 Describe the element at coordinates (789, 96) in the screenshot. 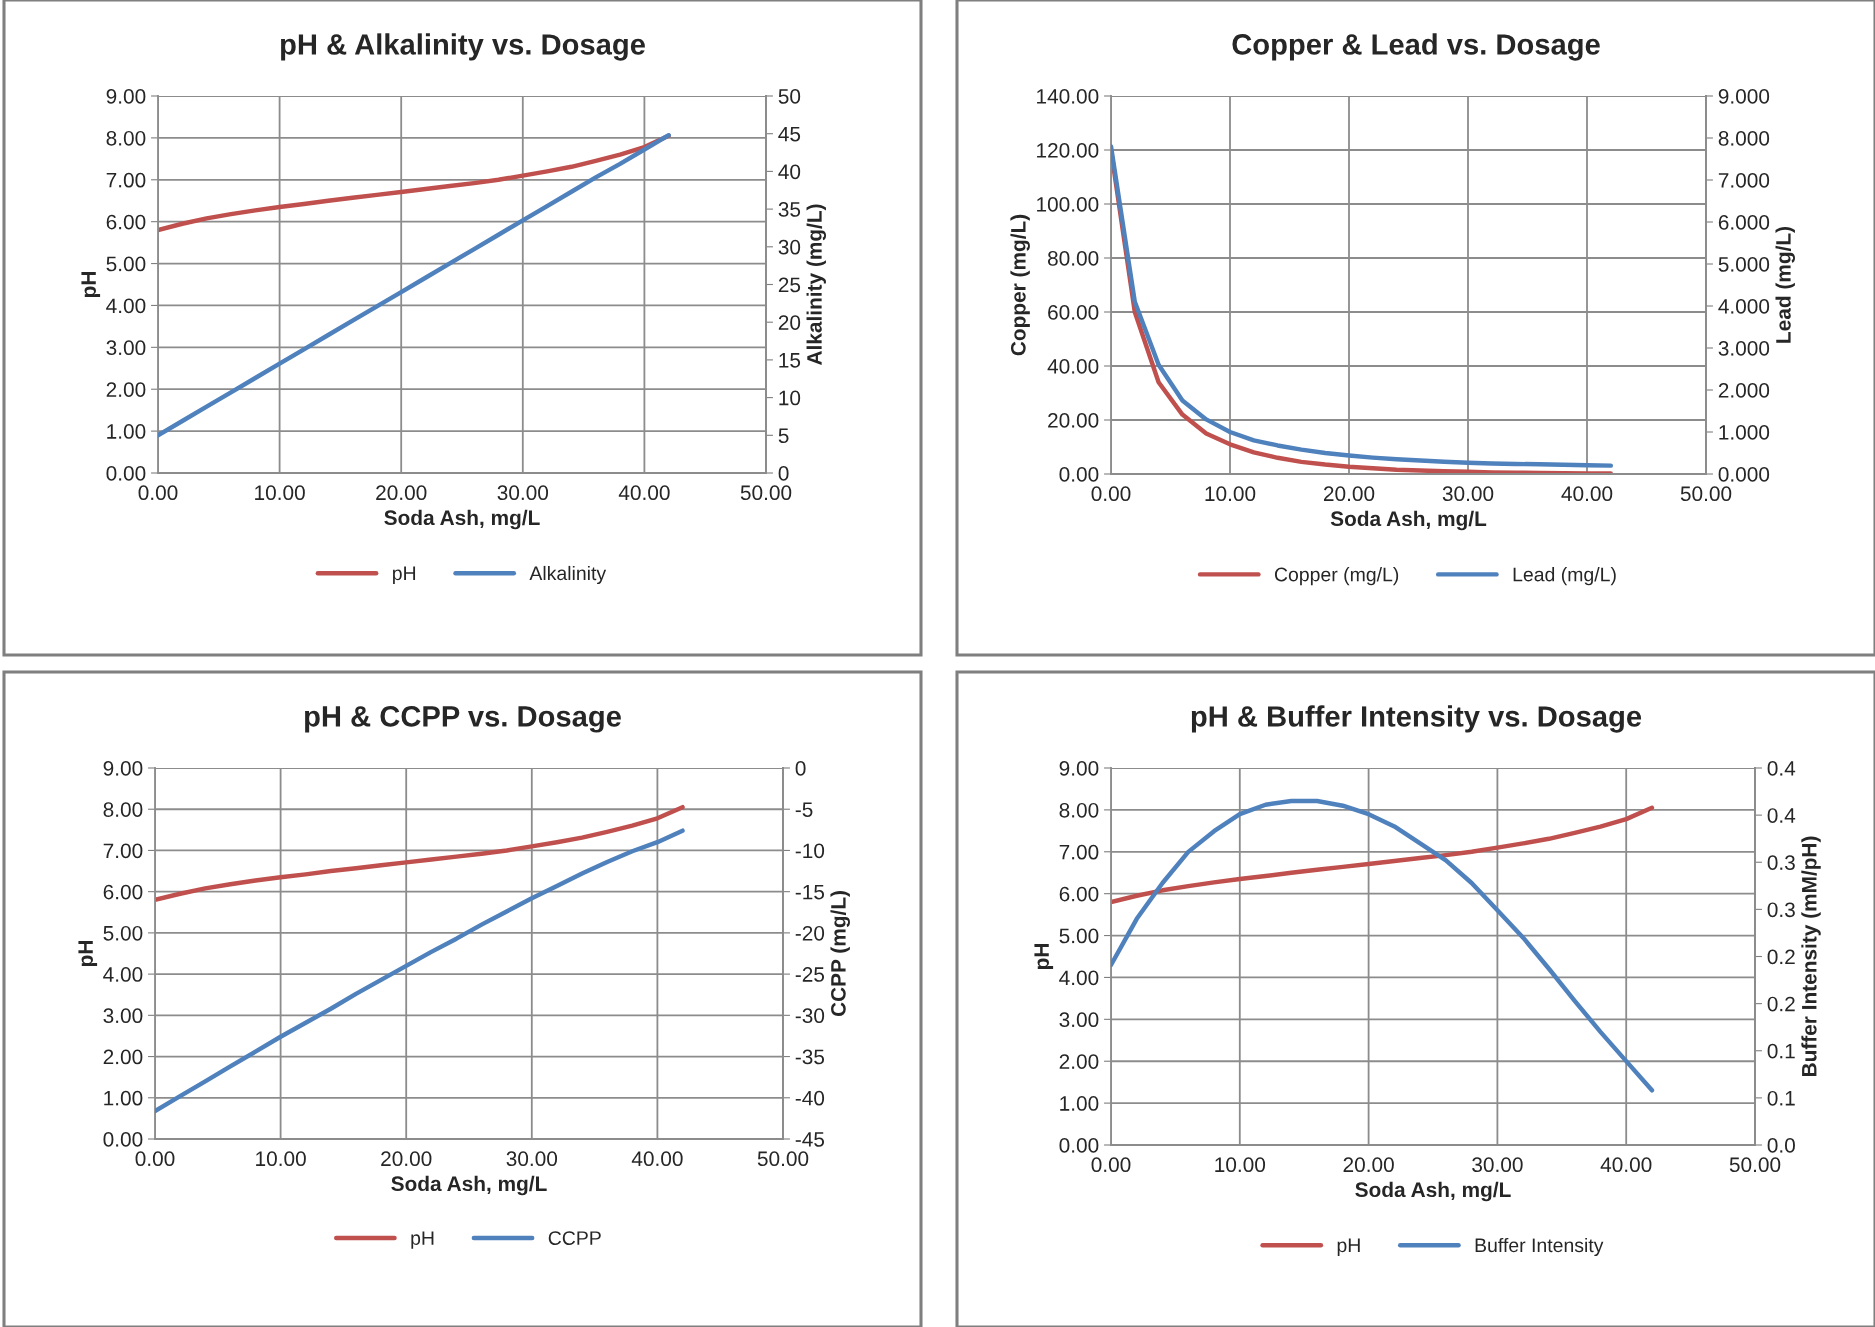

I see `y2-tick-label: 50` at that location.